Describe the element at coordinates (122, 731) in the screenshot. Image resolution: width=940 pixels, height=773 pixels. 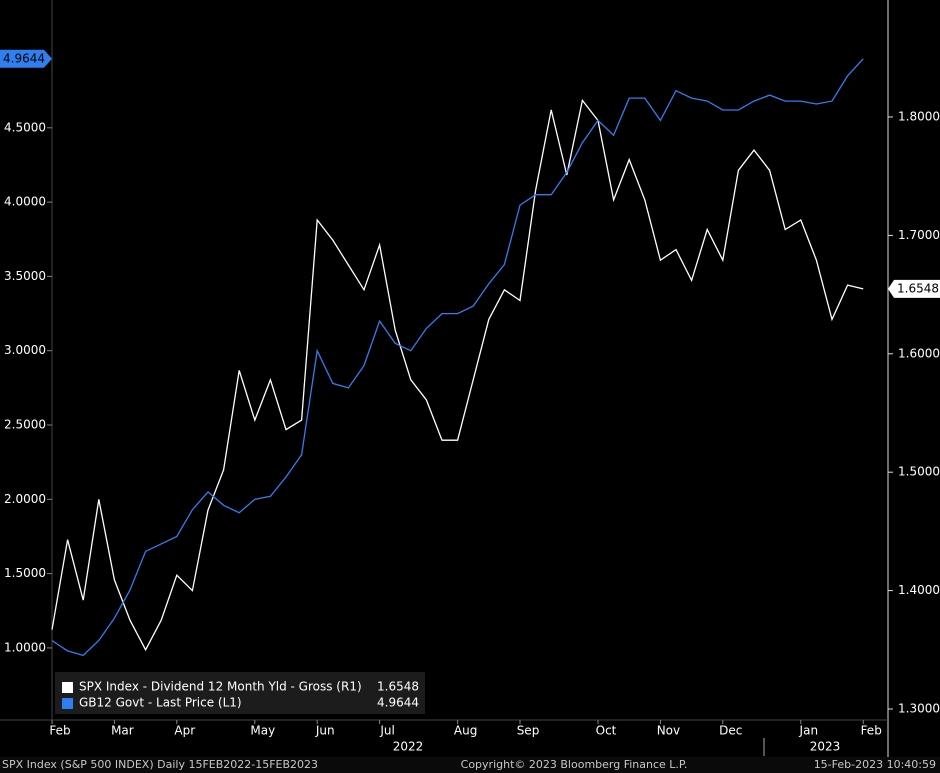
I see `x-tick-label: Mar` at that location.